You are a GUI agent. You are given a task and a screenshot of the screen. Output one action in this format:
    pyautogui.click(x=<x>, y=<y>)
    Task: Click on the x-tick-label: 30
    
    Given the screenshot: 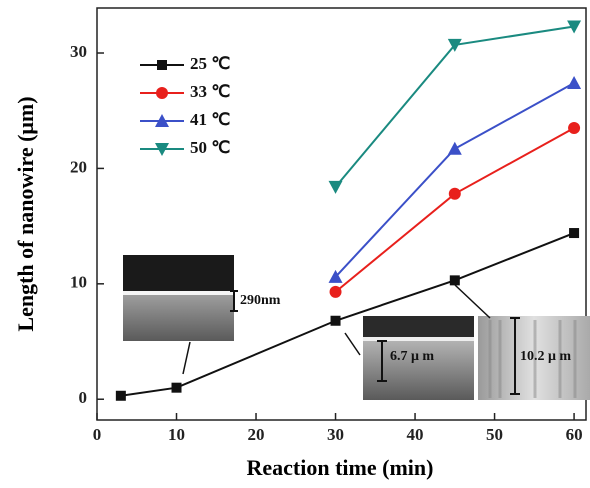 What is the action you would take?
    pyautogui.click(x=335, y=434)
    